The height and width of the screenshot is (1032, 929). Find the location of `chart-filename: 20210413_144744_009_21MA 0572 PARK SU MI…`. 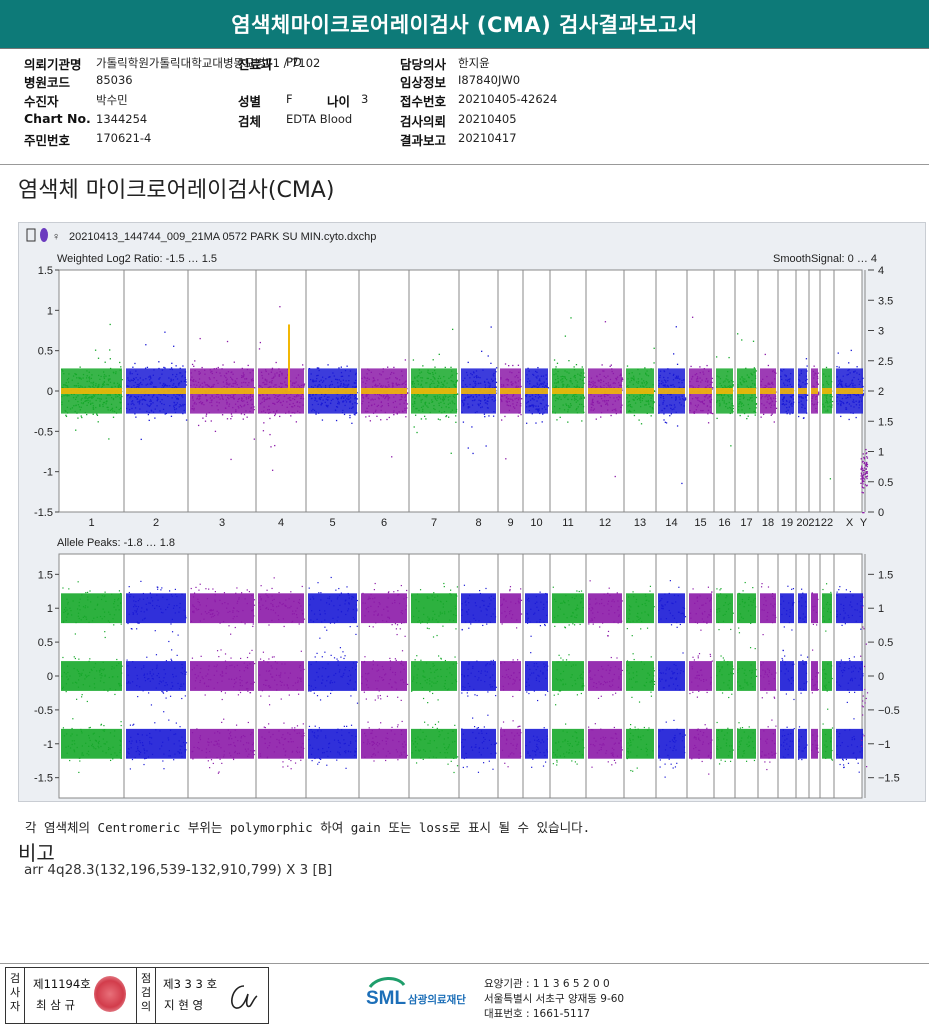

chart-filename: 20210413_144744_009_21MA 0572 PARK SU MI… is located at coordinates (222, 237).